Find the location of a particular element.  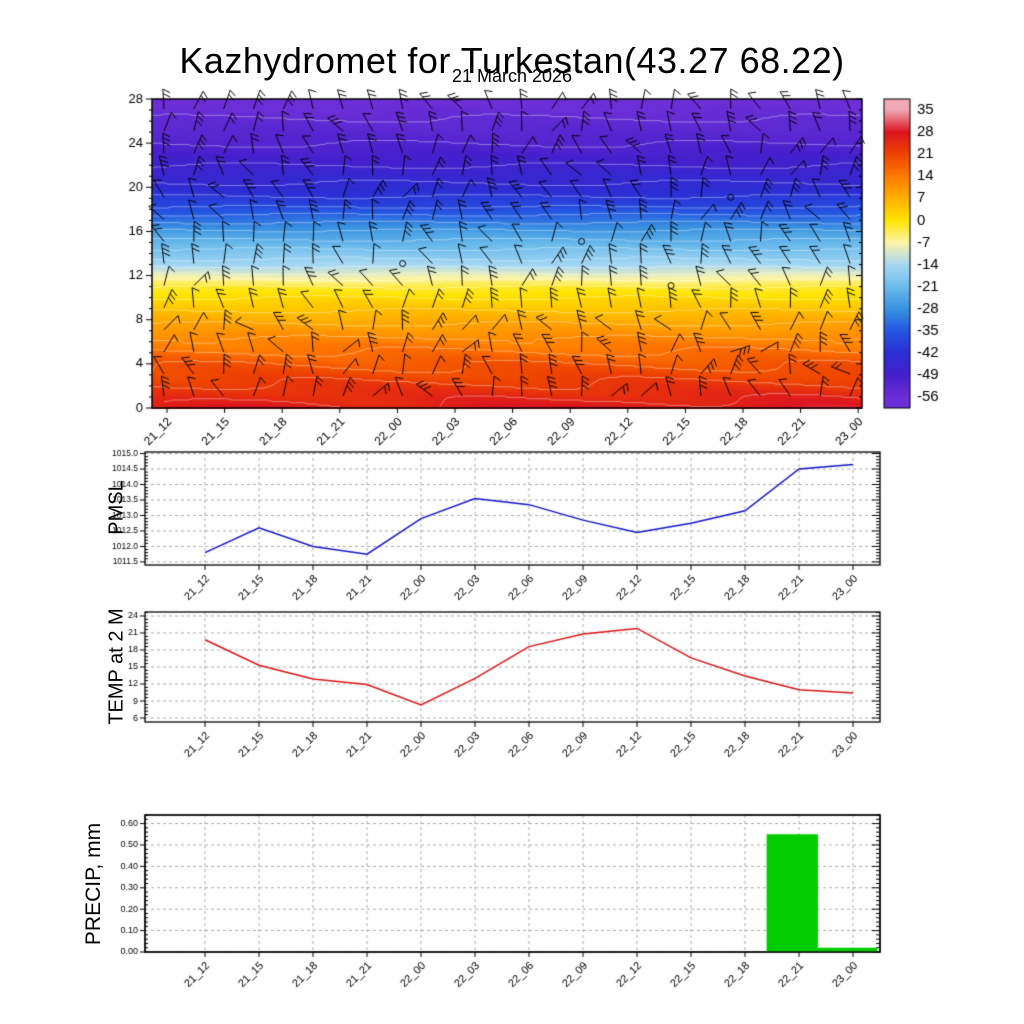

temp-axis-label: TEMP at 2 M is located at coordinates (116, 666).